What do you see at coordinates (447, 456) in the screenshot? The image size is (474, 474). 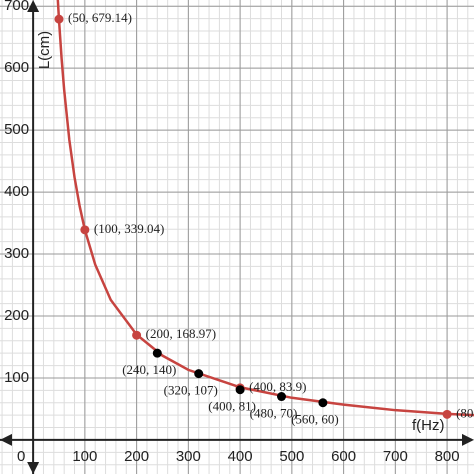 I see `x-tick-label: 800` at bounding box center [447, 456].